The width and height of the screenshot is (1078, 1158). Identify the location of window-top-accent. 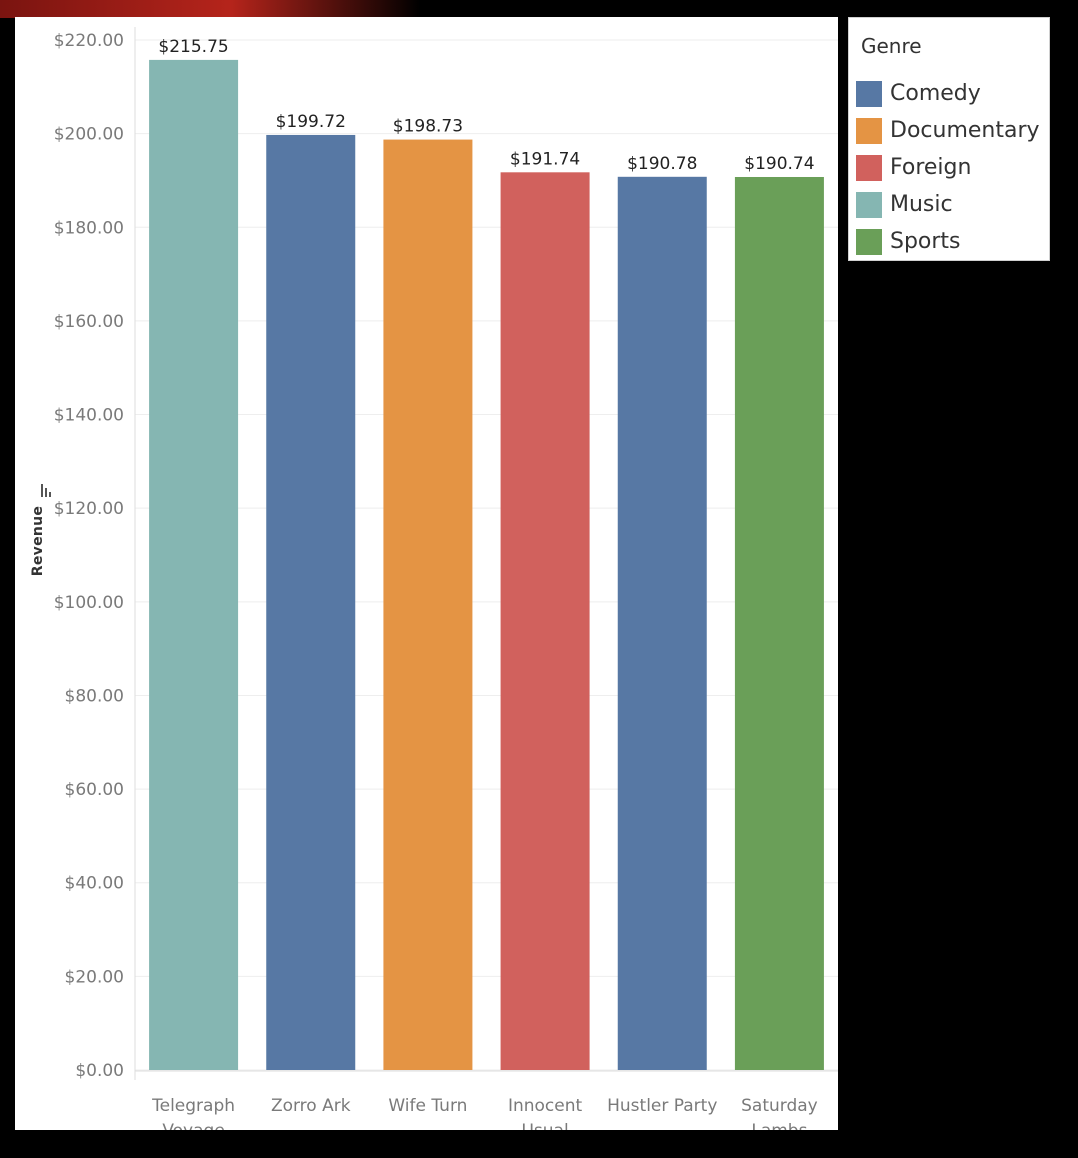
(210, 9).